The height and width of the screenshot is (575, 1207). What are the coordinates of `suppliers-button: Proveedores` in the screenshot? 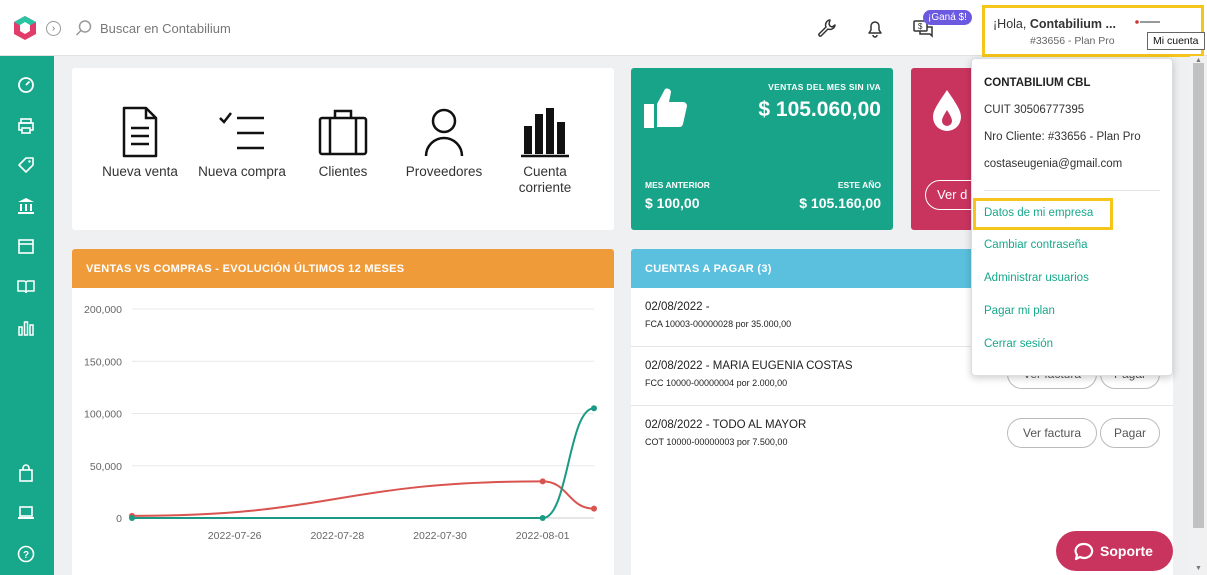 It's located at (444, 143).